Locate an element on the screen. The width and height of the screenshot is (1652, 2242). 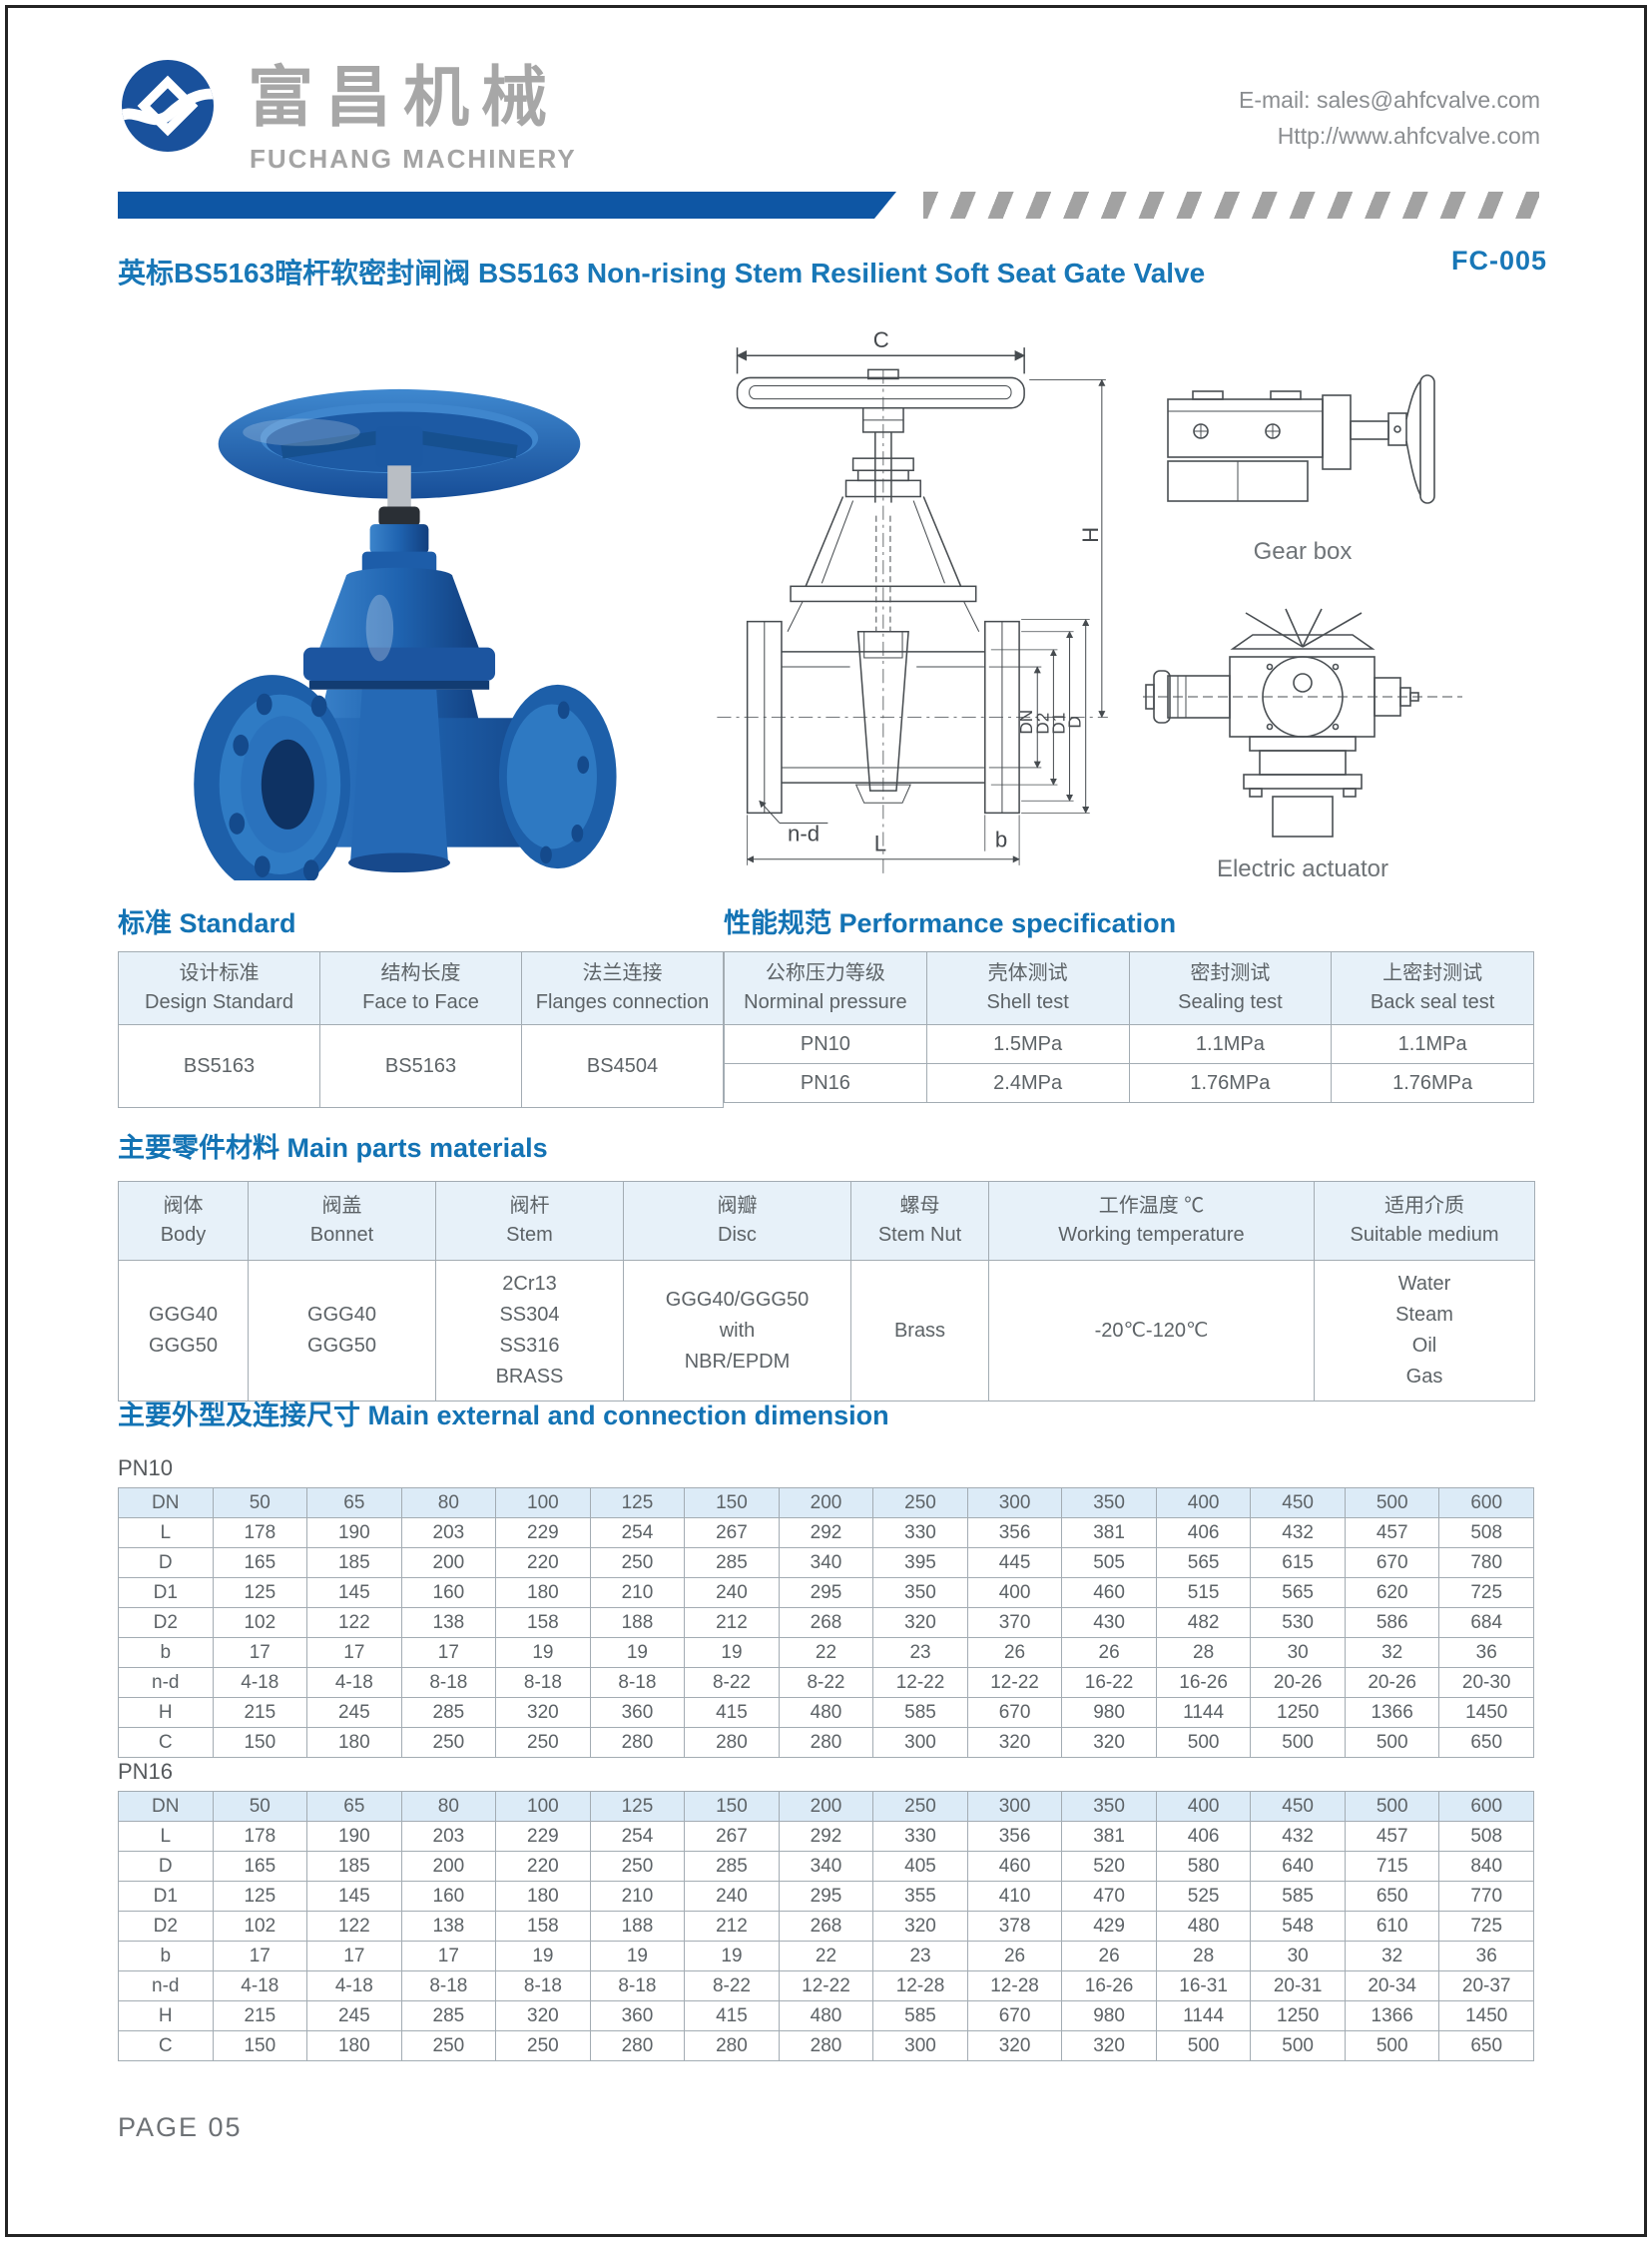
table-cell: 585 is located at coordinates (920, 2016).